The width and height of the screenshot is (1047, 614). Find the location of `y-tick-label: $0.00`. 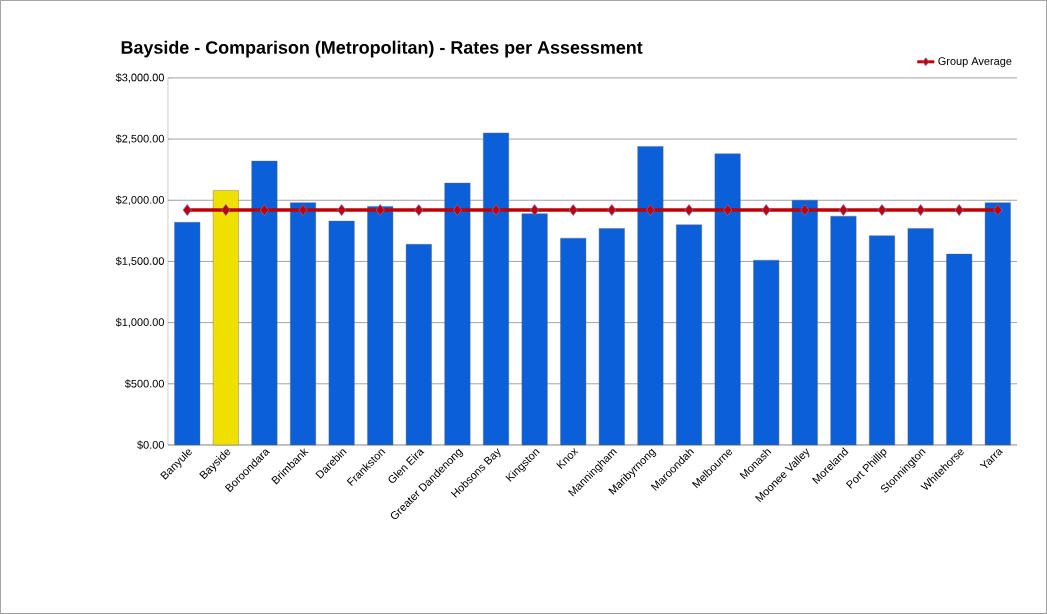

y-tick-label: $0.00 is located at coordinates (150, 445).